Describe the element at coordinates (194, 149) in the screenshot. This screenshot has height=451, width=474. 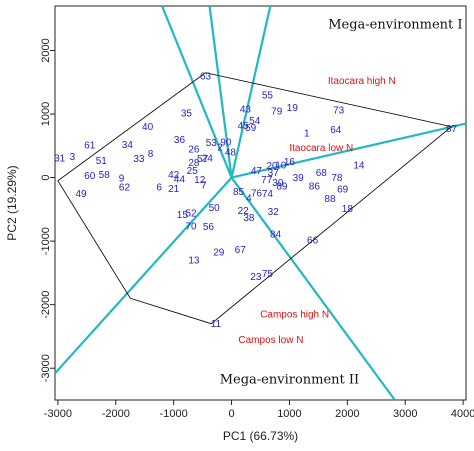
I see `genotype-label: 26` at that location.